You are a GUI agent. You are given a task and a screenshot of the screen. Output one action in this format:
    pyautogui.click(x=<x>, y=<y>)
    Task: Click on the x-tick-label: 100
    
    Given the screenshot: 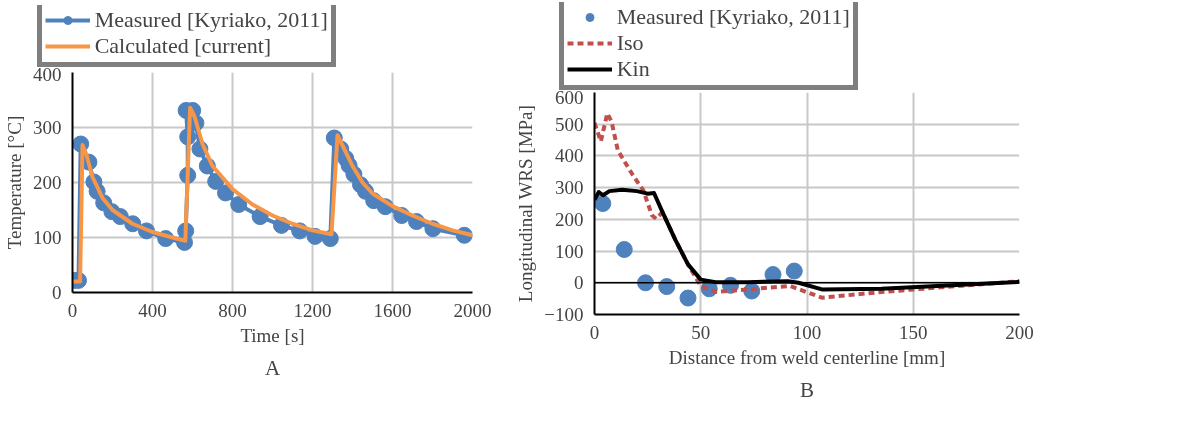 What is the action you would take?
    pyautogui.click(x=807, y=332)
    